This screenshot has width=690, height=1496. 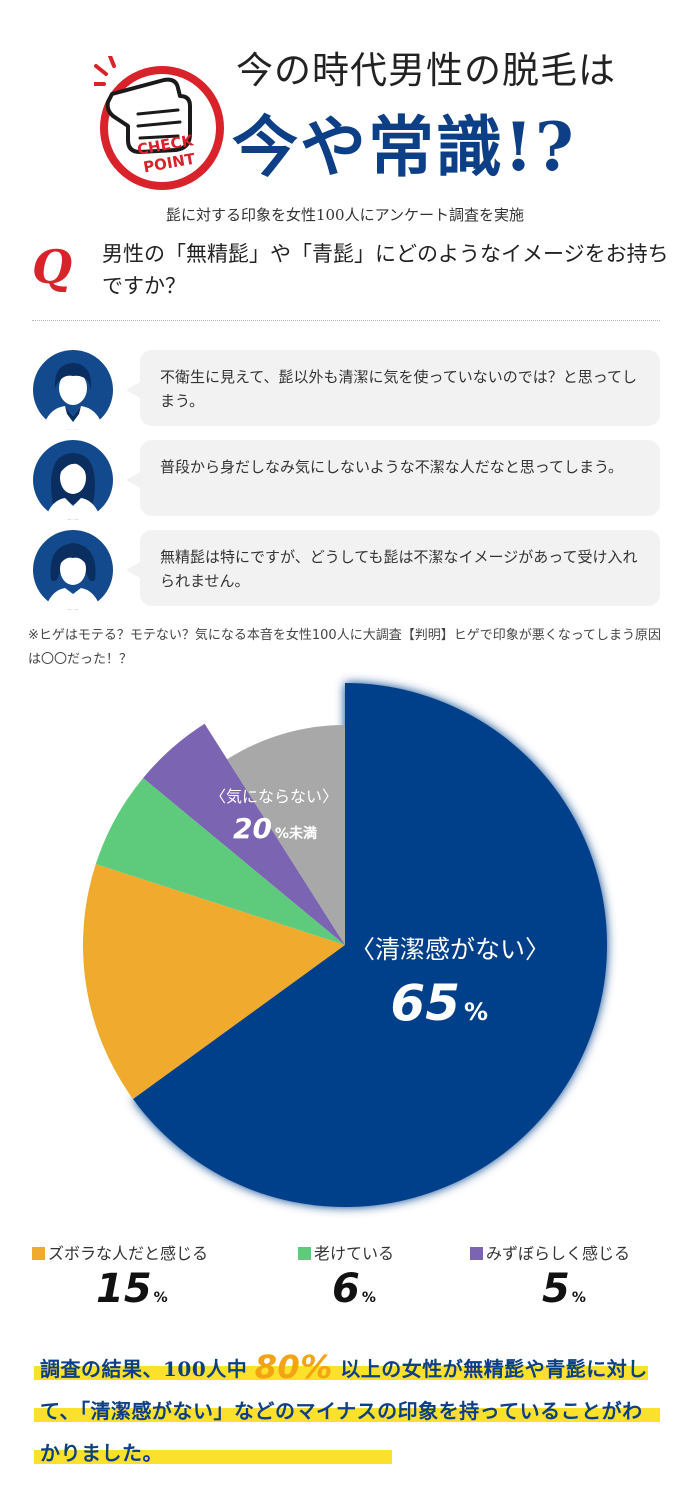 What do you see at coordinates (274, 796) in the screenshot?
I see `slice-label-gray-name: 〈気にならない〉` at bounding box center [274, 796].